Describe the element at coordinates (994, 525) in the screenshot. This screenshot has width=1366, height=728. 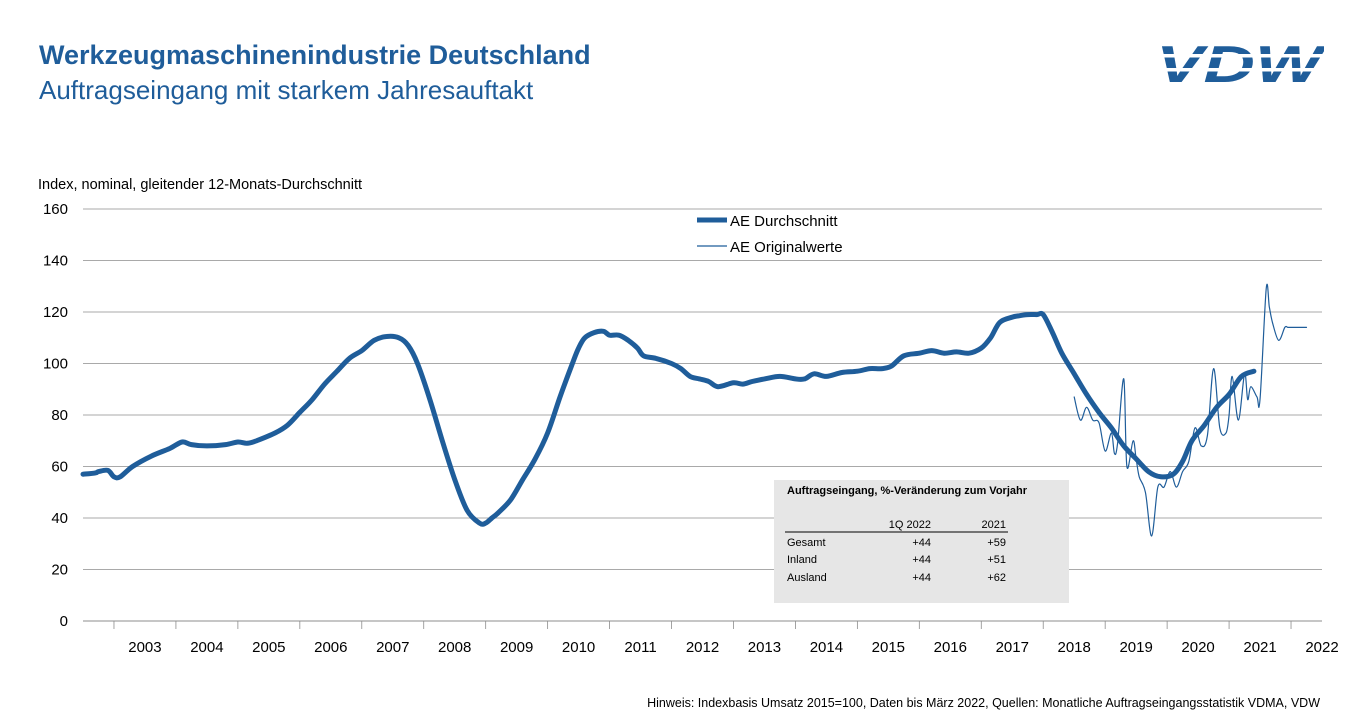
I see `table-col-header-2021: 2021` at that location.